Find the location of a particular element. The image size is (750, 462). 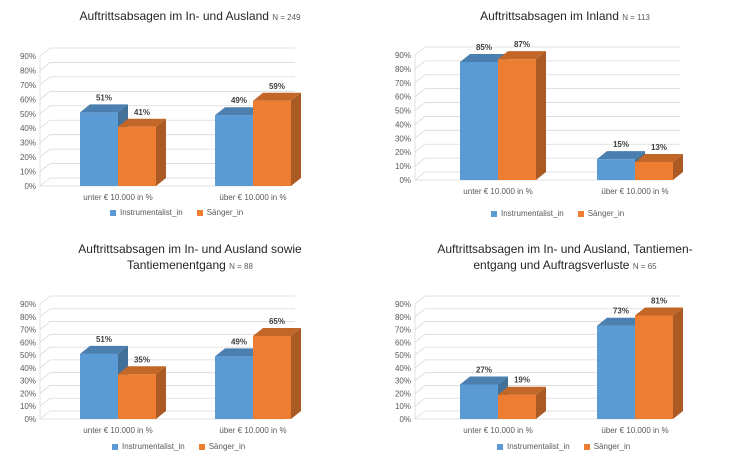

data-label: 65% is located at coordinates (277, 321).